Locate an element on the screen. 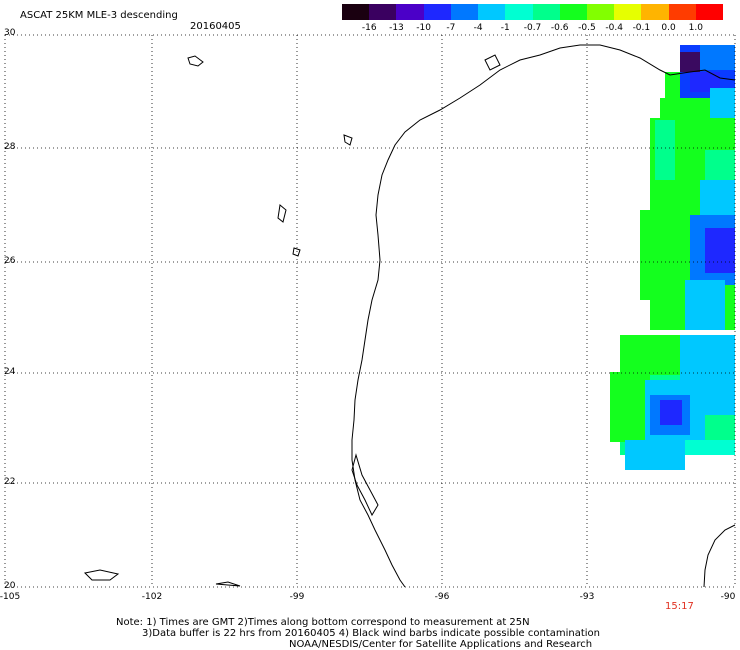 The image size is (740, 650). colorbar-tick-label: -0.7 is located at coordinates (532, 28).